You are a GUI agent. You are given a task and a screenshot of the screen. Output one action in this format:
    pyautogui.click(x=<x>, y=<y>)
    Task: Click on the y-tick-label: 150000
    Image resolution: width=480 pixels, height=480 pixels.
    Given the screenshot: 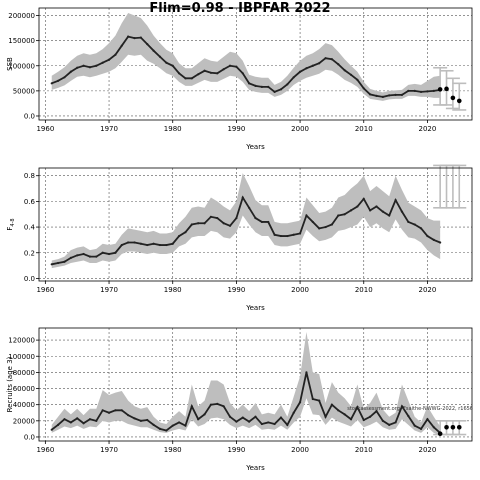 What is the action you would take?
    pyautogui.click(x=21, y=41)
    